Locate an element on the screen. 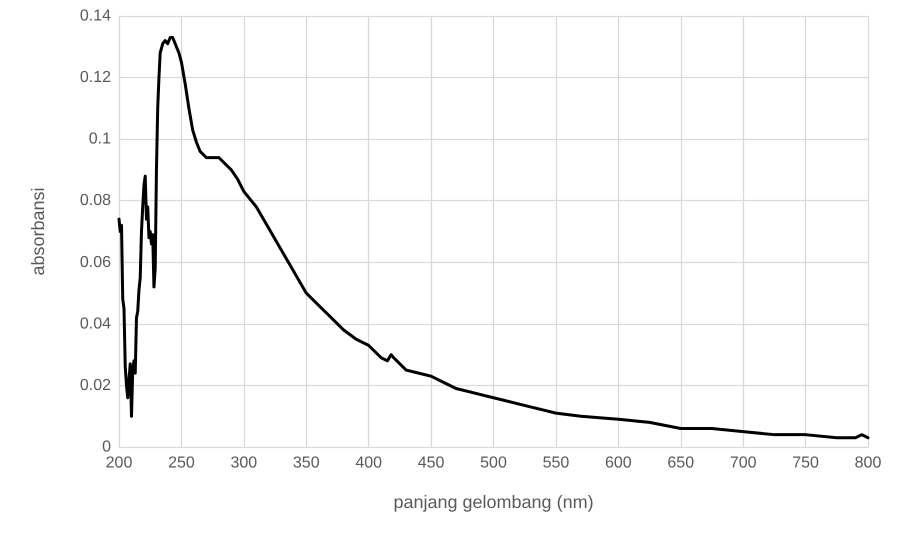 Image resolution: width=910 pixels, height=533 pixels. y-tick-label: 0.06 is located at coordinates (96, 262).